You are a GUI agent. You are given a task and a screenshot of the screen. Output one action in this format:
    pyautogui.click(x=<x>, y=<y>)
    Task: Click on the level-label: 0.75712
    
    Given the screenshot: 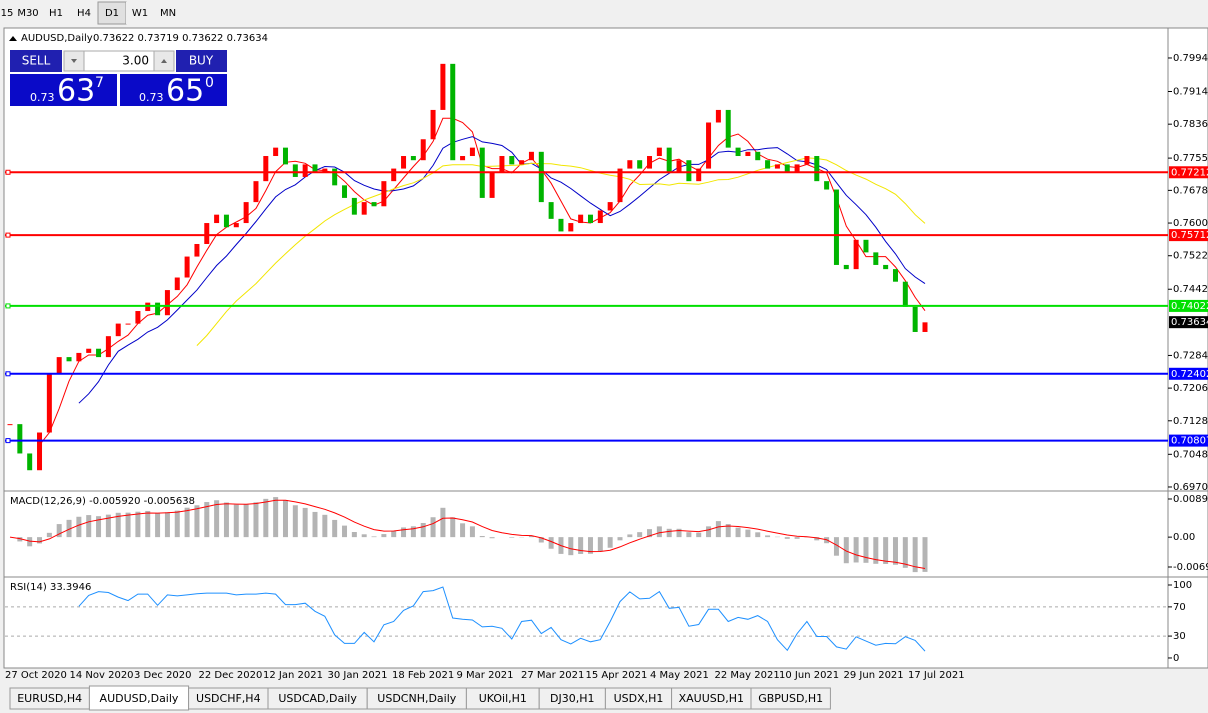 What is the action you would take?
    pyautogui.click(x=1189, y=235)
    